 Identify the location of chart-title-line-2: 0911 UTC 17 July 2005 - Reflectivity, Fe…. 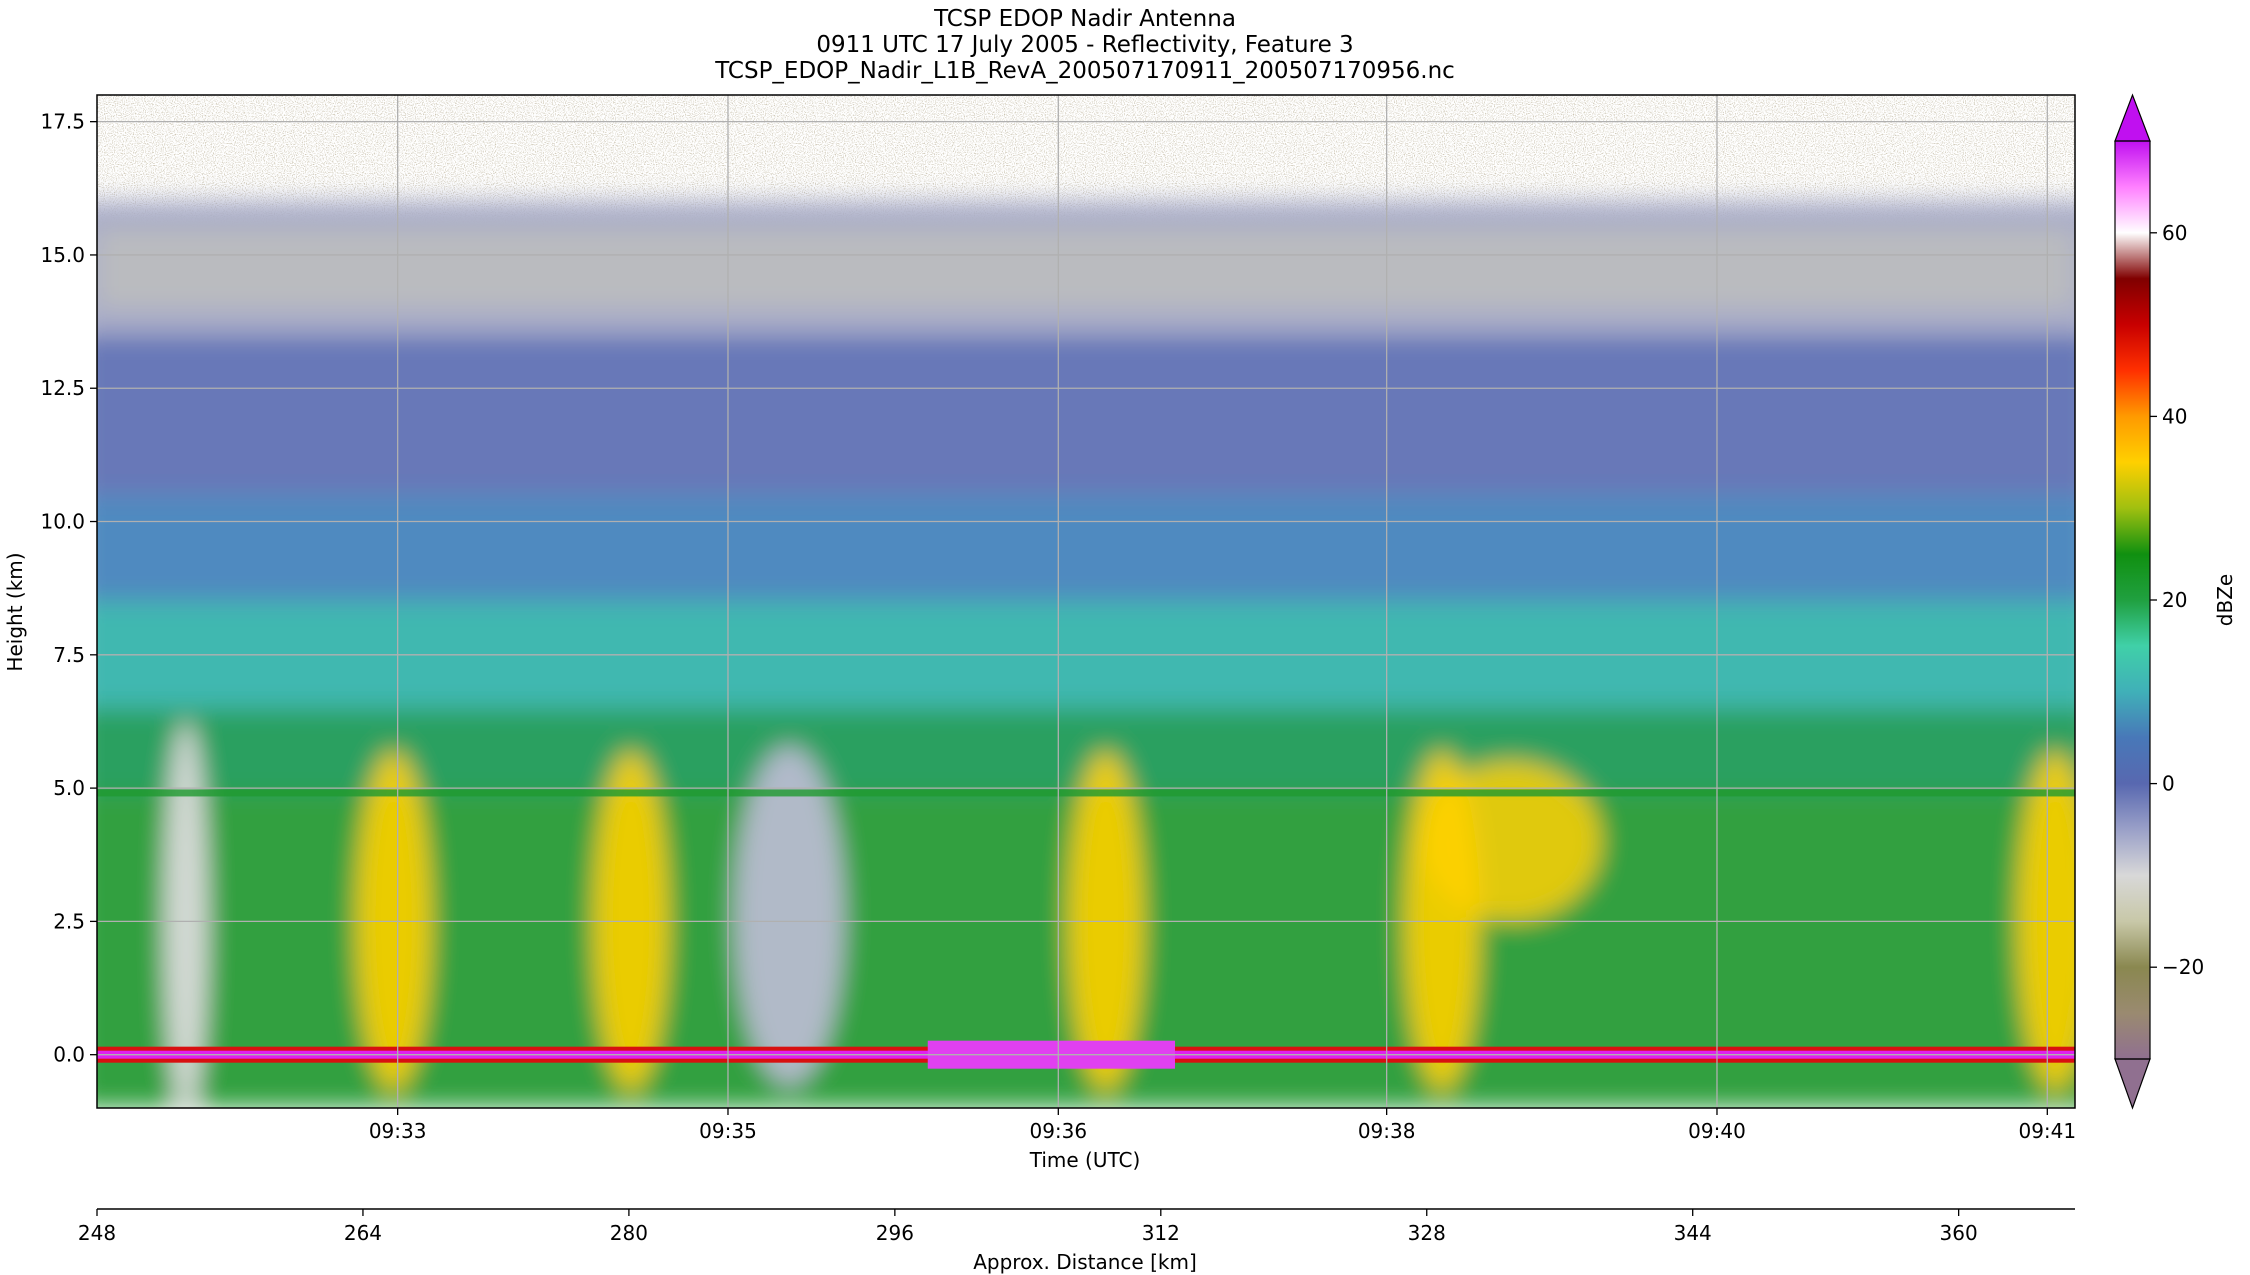
(1084, 45).